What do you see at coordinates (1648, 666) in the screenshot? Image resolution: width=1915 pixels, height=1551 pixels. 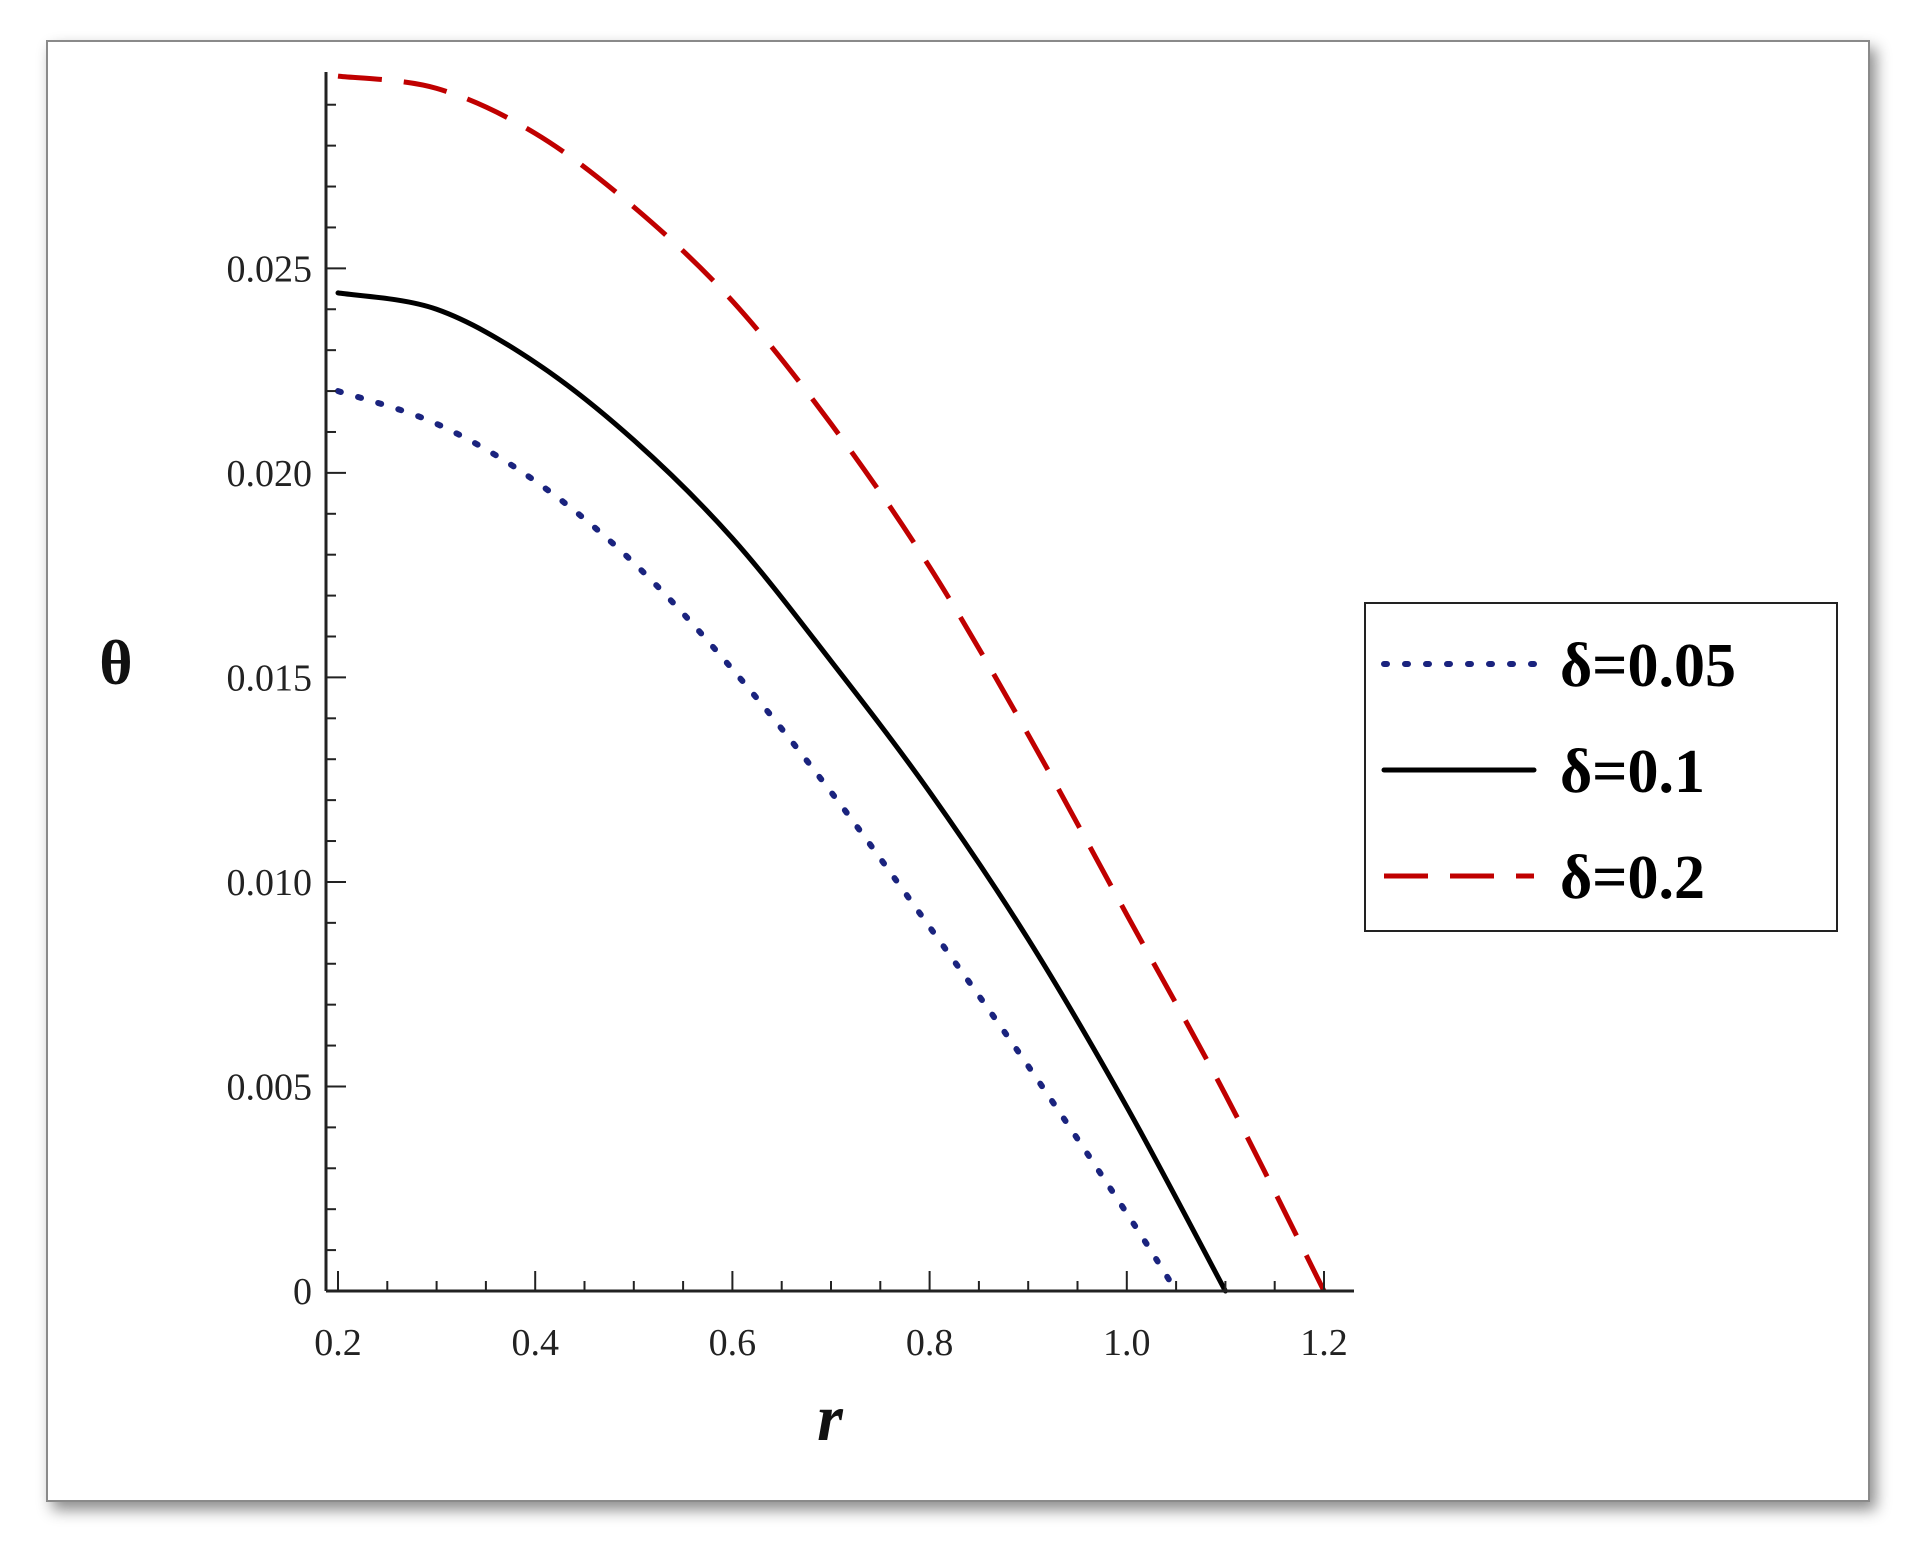 I see `legend-label-1: δ=0.05` at bounding box center [1648, 666].